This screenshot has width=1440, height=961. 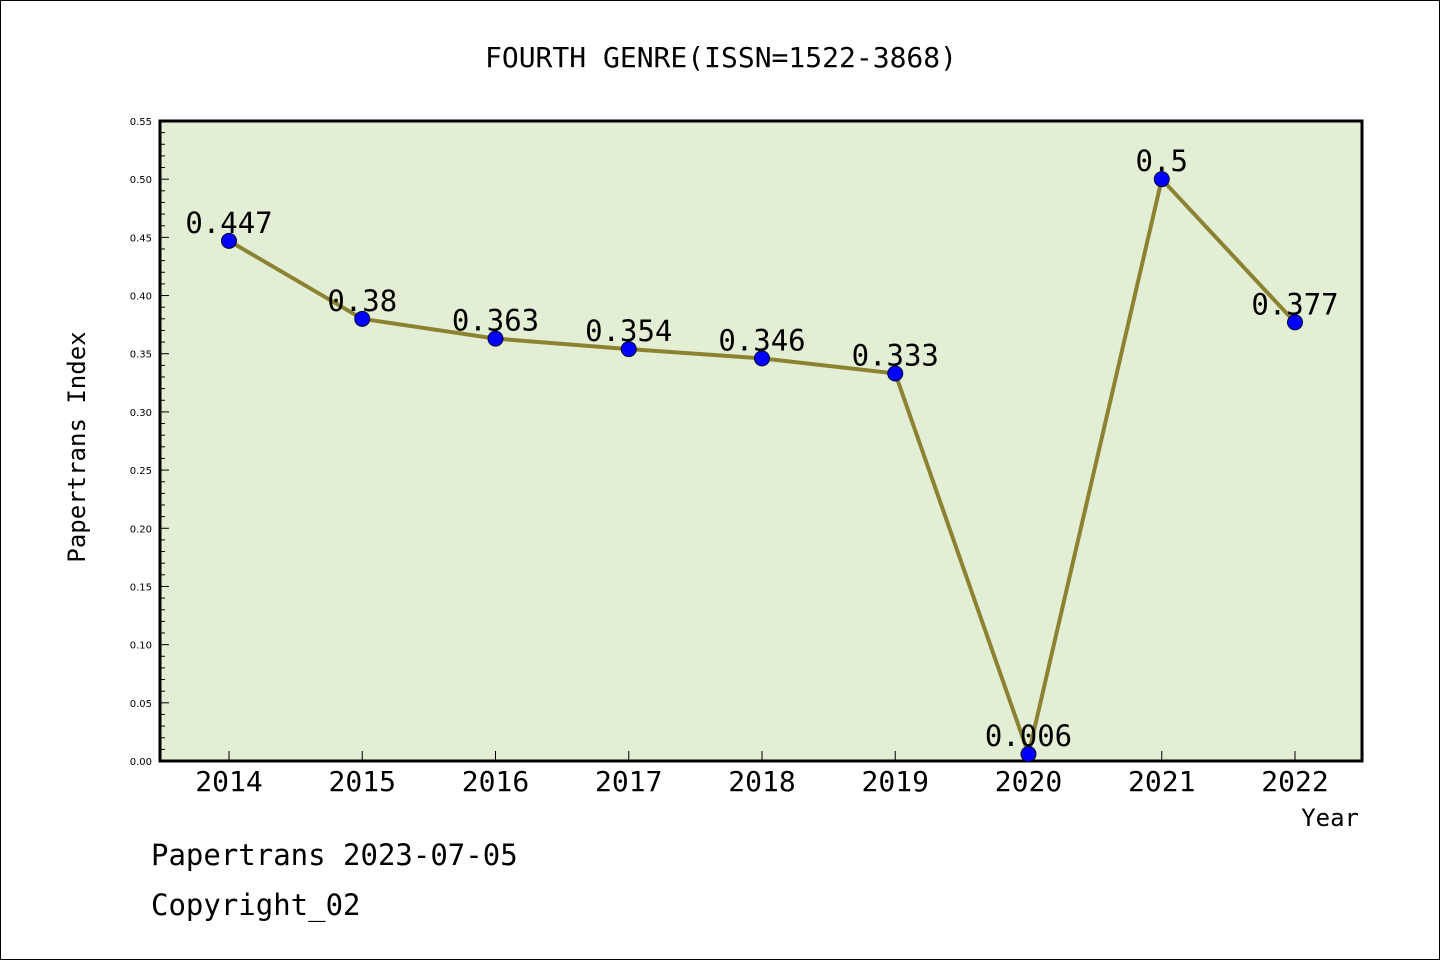 What do you see at coordinates (228, 781) in the screenshot?
I see `x-tick-label: 2014` at bounding box center [228, 781].